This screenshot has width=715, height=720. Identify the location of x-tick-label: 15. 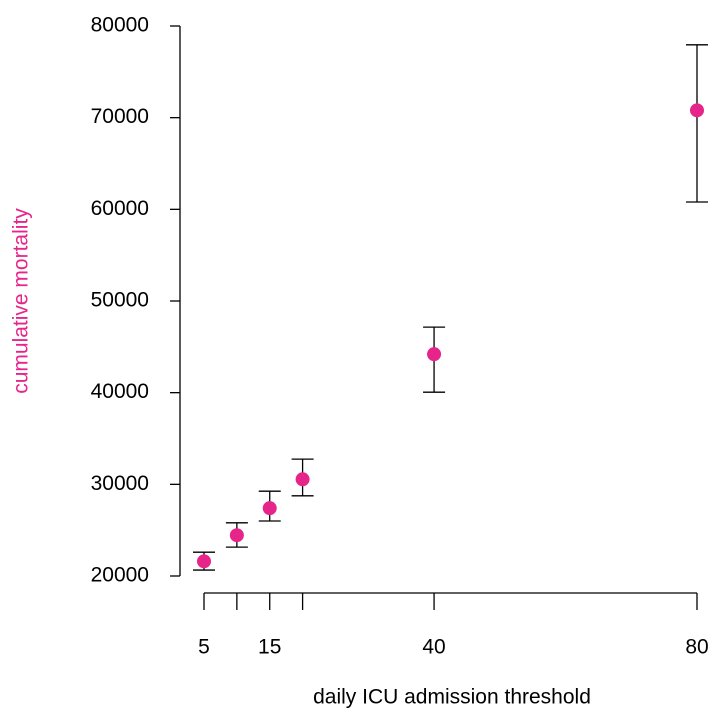
(269, 647).